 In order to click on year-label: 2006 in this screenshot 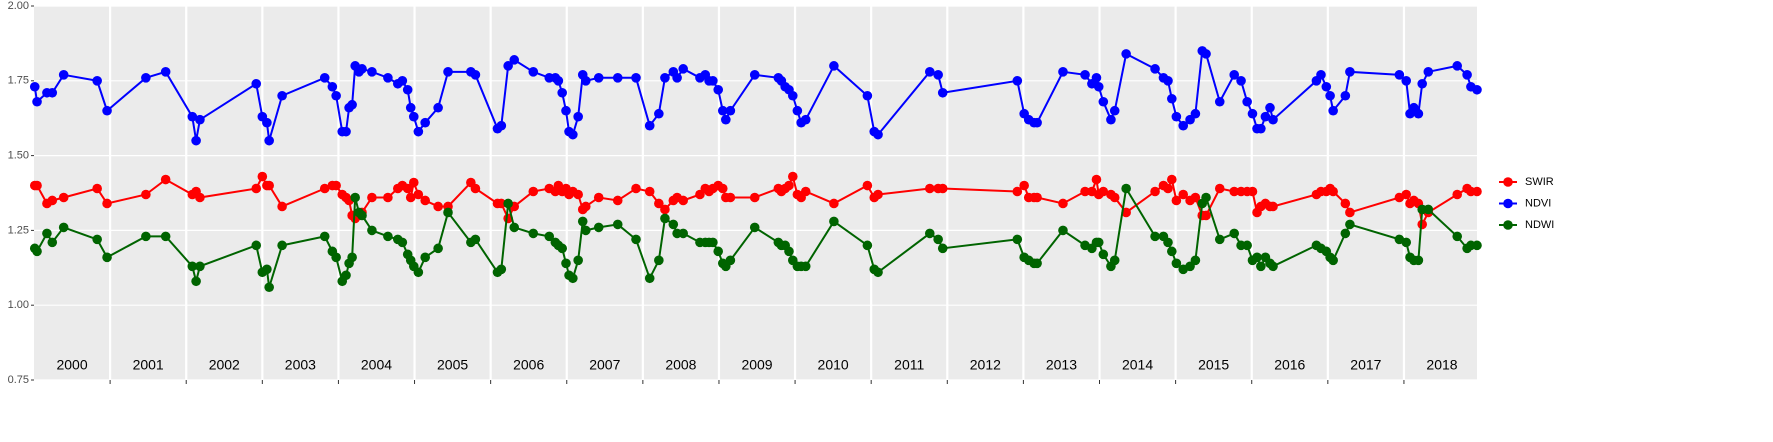, I will do `click(528, 365)`.